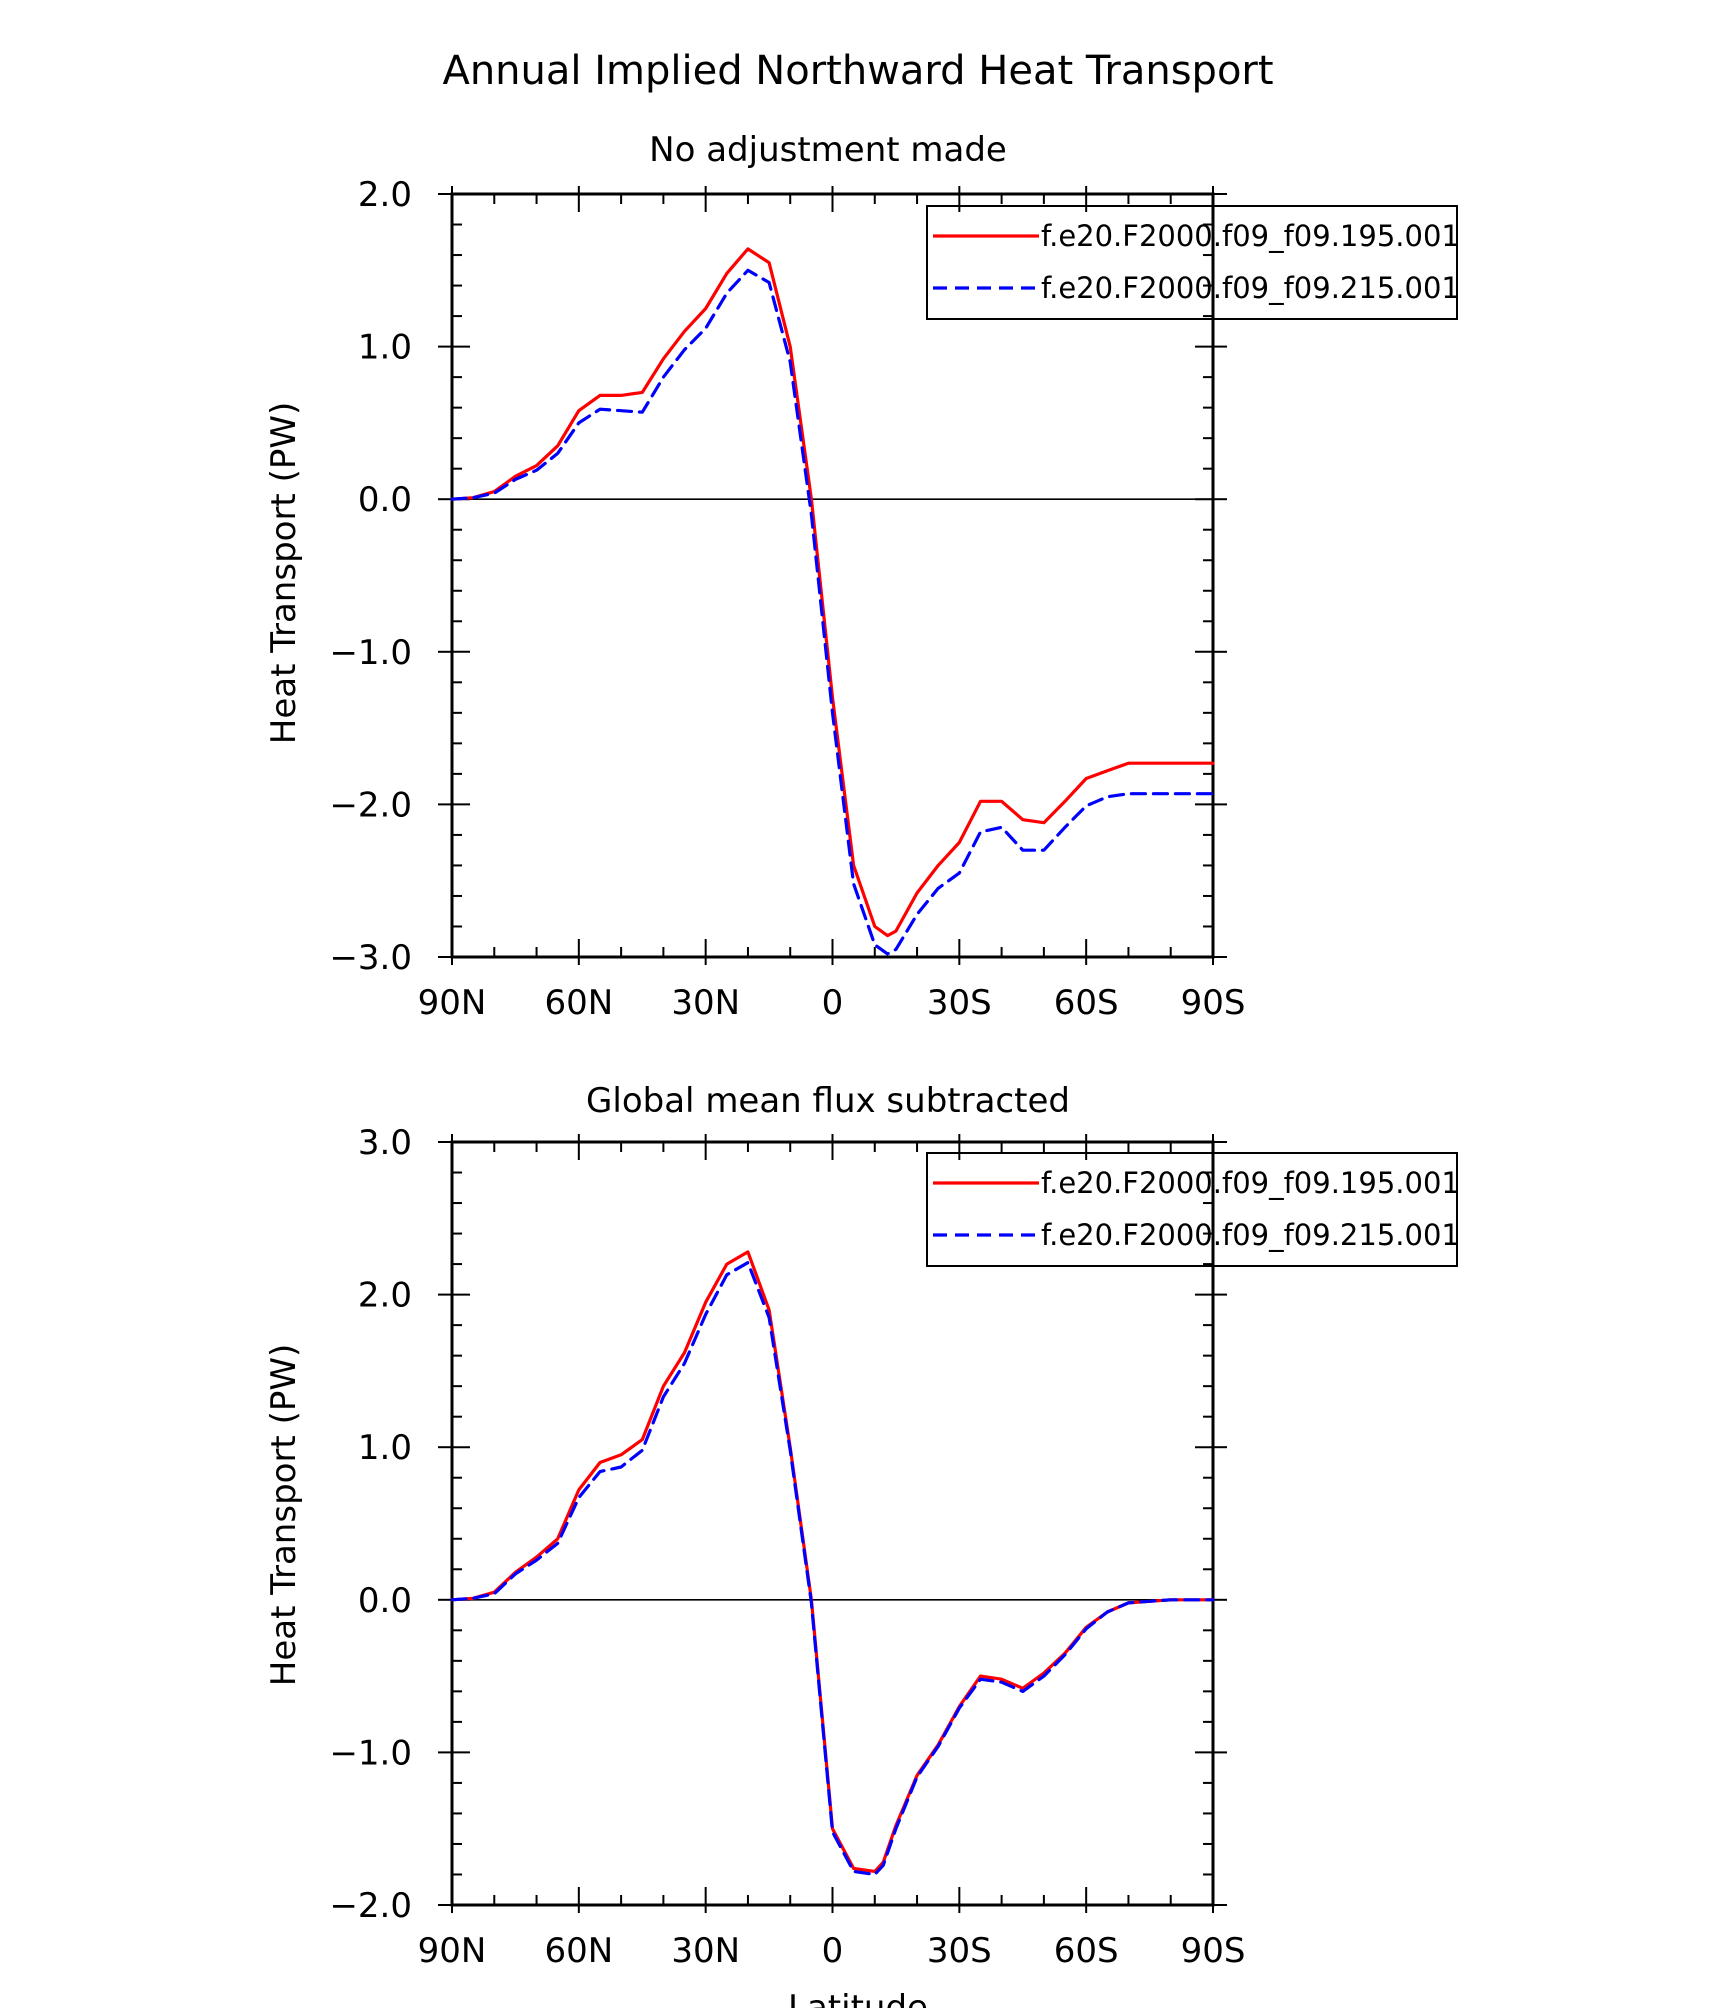  Describe the element at coordinates (858, 1998) in the screenshot. I see `figure-xlabel: Latitude` at that location.